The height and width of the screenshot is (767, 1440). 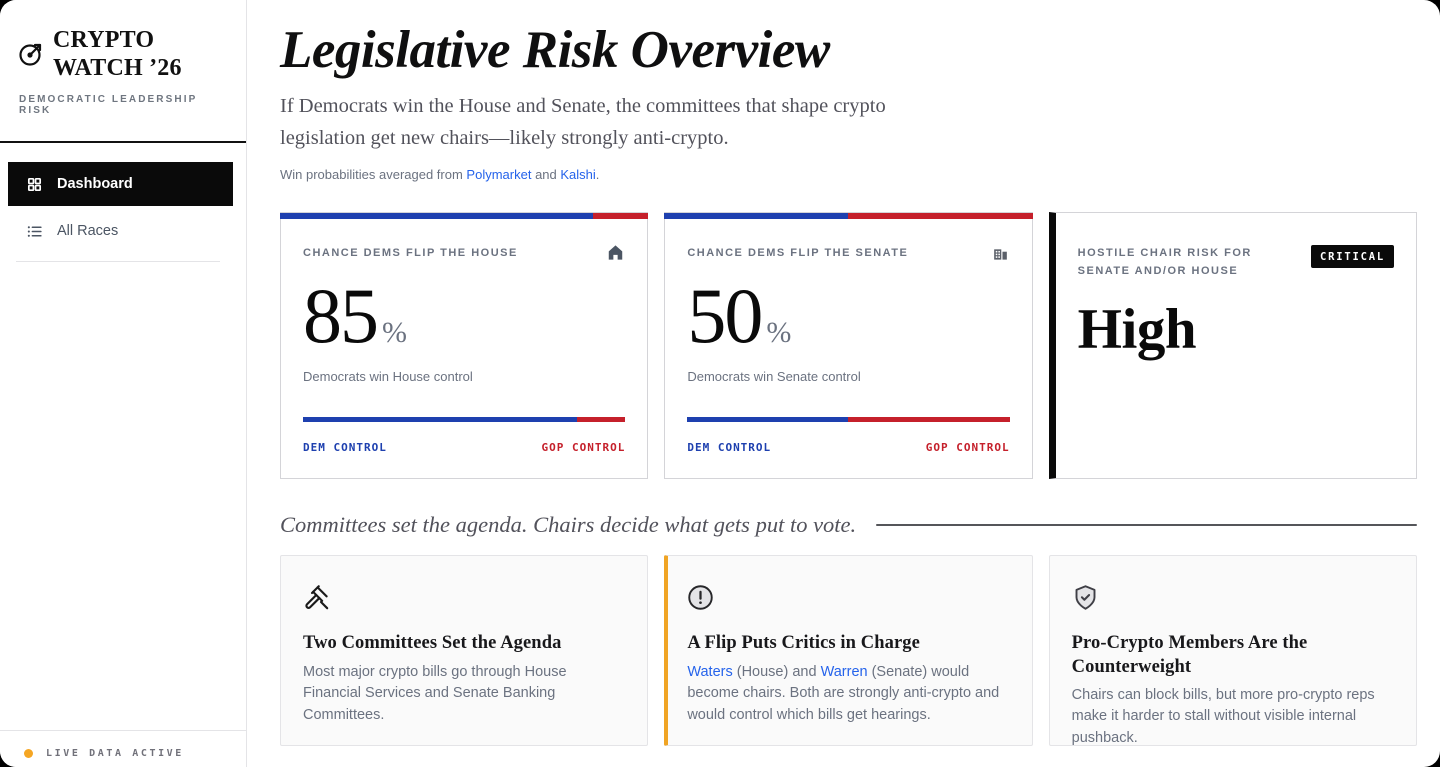 What do you see at coordinates (394, 333) in the screenshot?
I see `house-percent-unit: %` at bounding box center [394, 333].